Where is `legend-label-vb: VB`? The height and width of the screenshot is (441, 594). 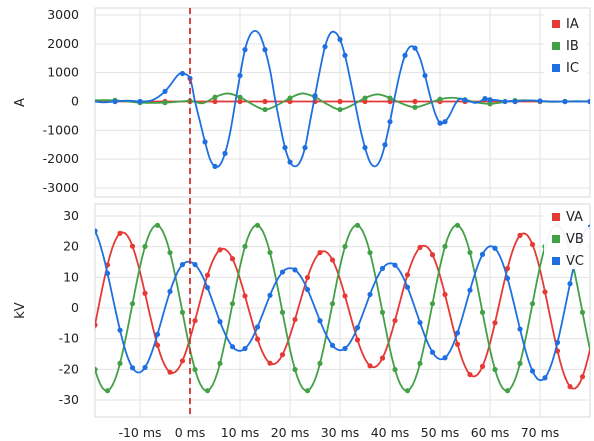
legend-label-vb: VB is located at coordinates (575, 239).